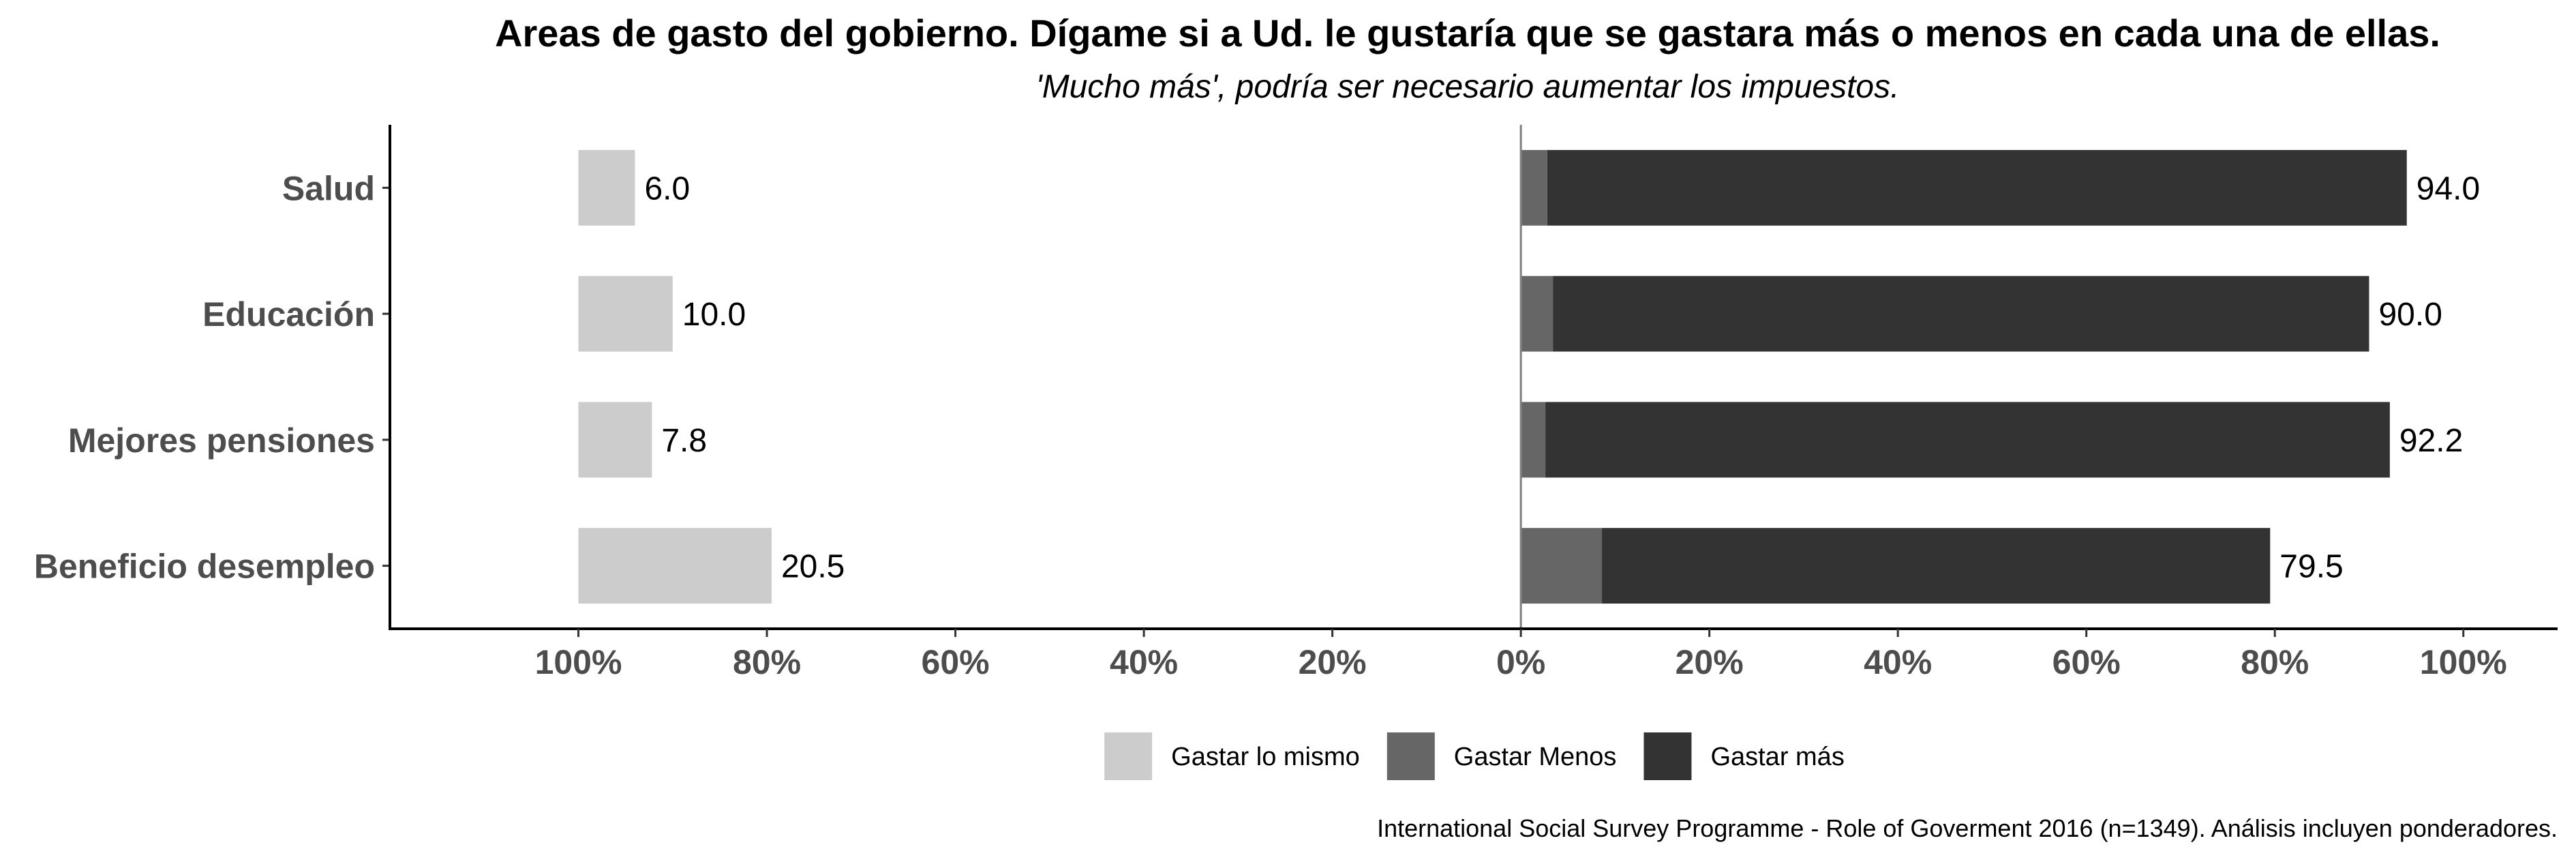 The image size is (2576, 862). Describe the element at coordinates (2463, 662) in the screenshot. I see `x-tick-label-11: 100%` at that location.